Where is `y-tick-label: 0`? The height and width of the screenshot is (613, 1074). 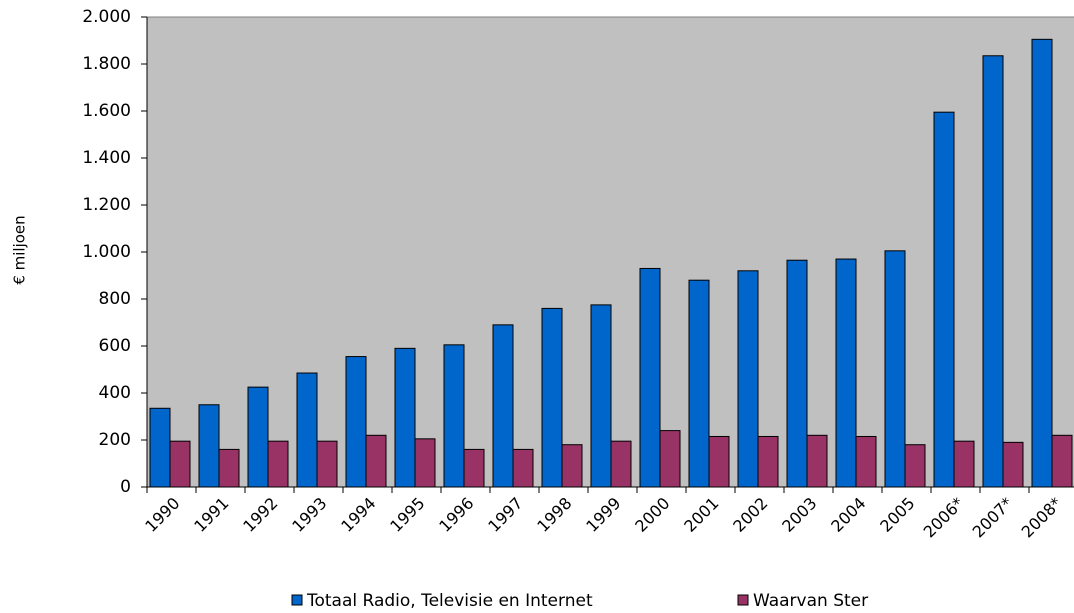 y-tick-label: 0 is located at coordinates (125, 487).